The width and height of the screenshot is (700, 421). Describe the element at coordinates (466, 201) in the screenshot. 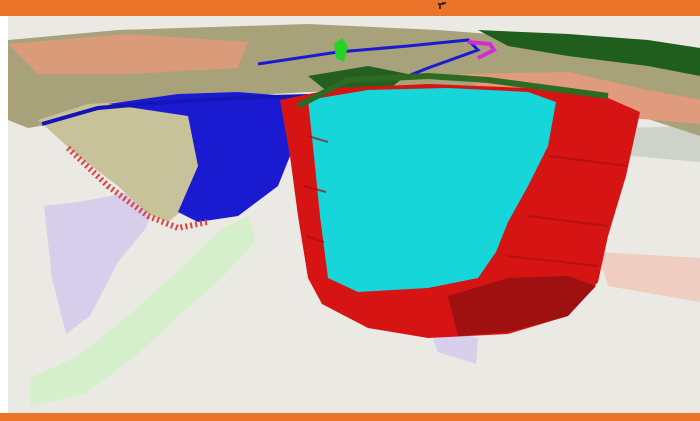

I see `orebody-bands` at that location.